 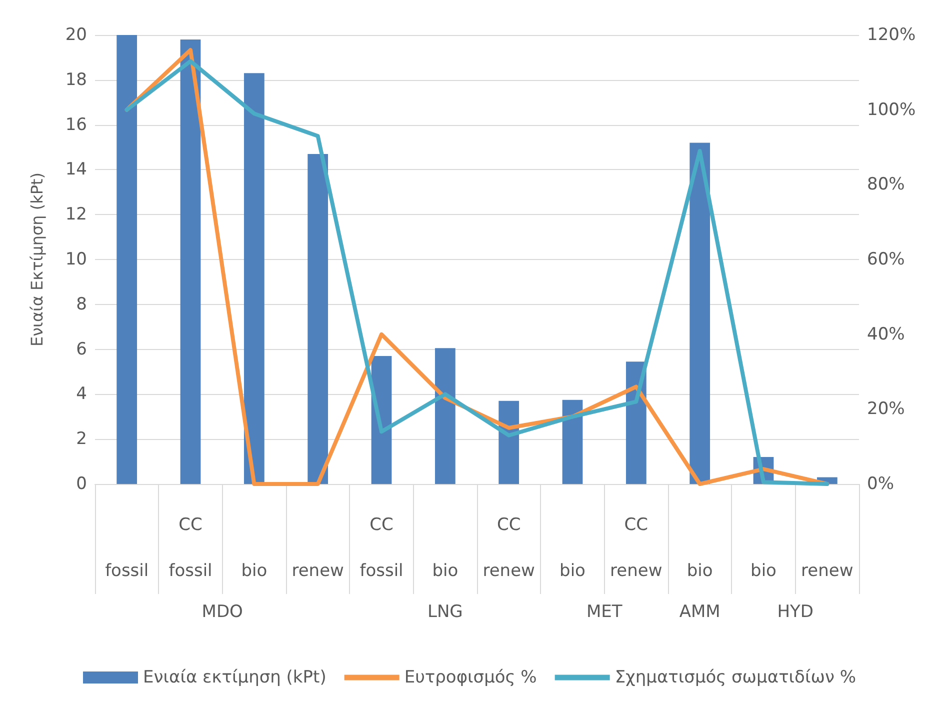 What do you see at coordinates (886, 184) in the screenshot?
I see `y2-tick-label: 80%` at bounding box center [886, 184].